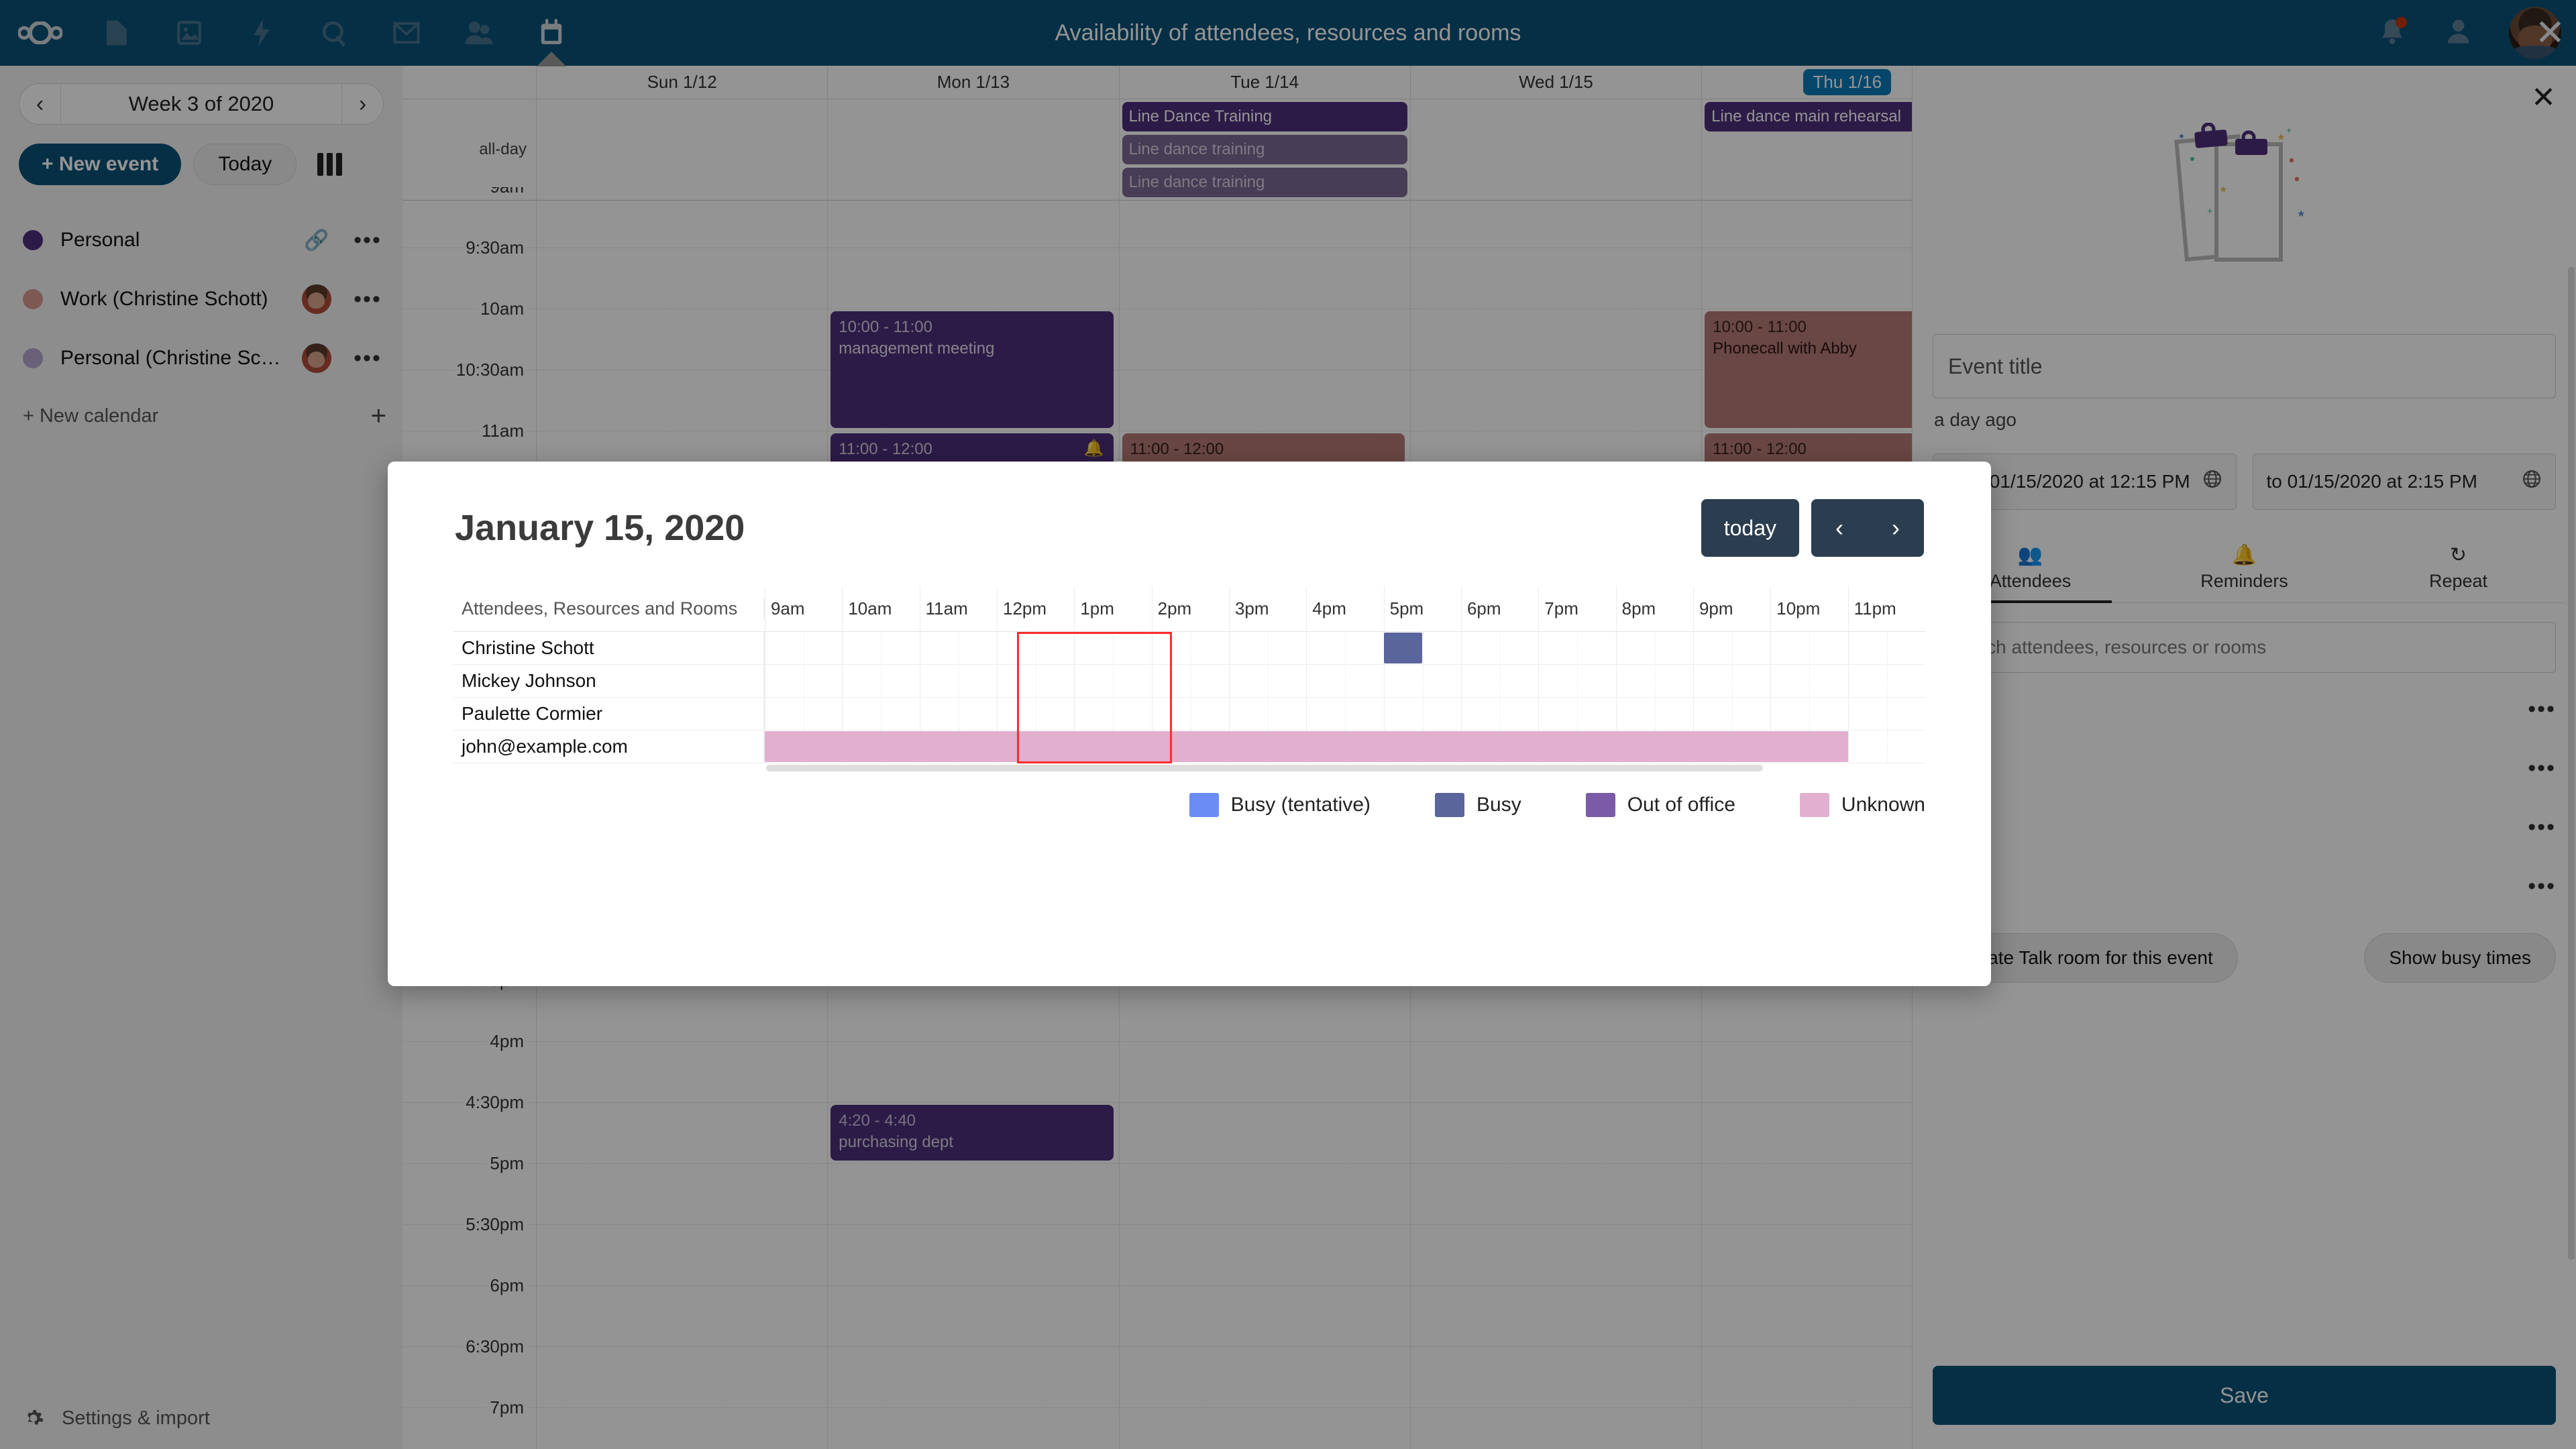 The height and width of the screenshot is (1449, 2576). I want to click on photos-icon, so click(189, 33).